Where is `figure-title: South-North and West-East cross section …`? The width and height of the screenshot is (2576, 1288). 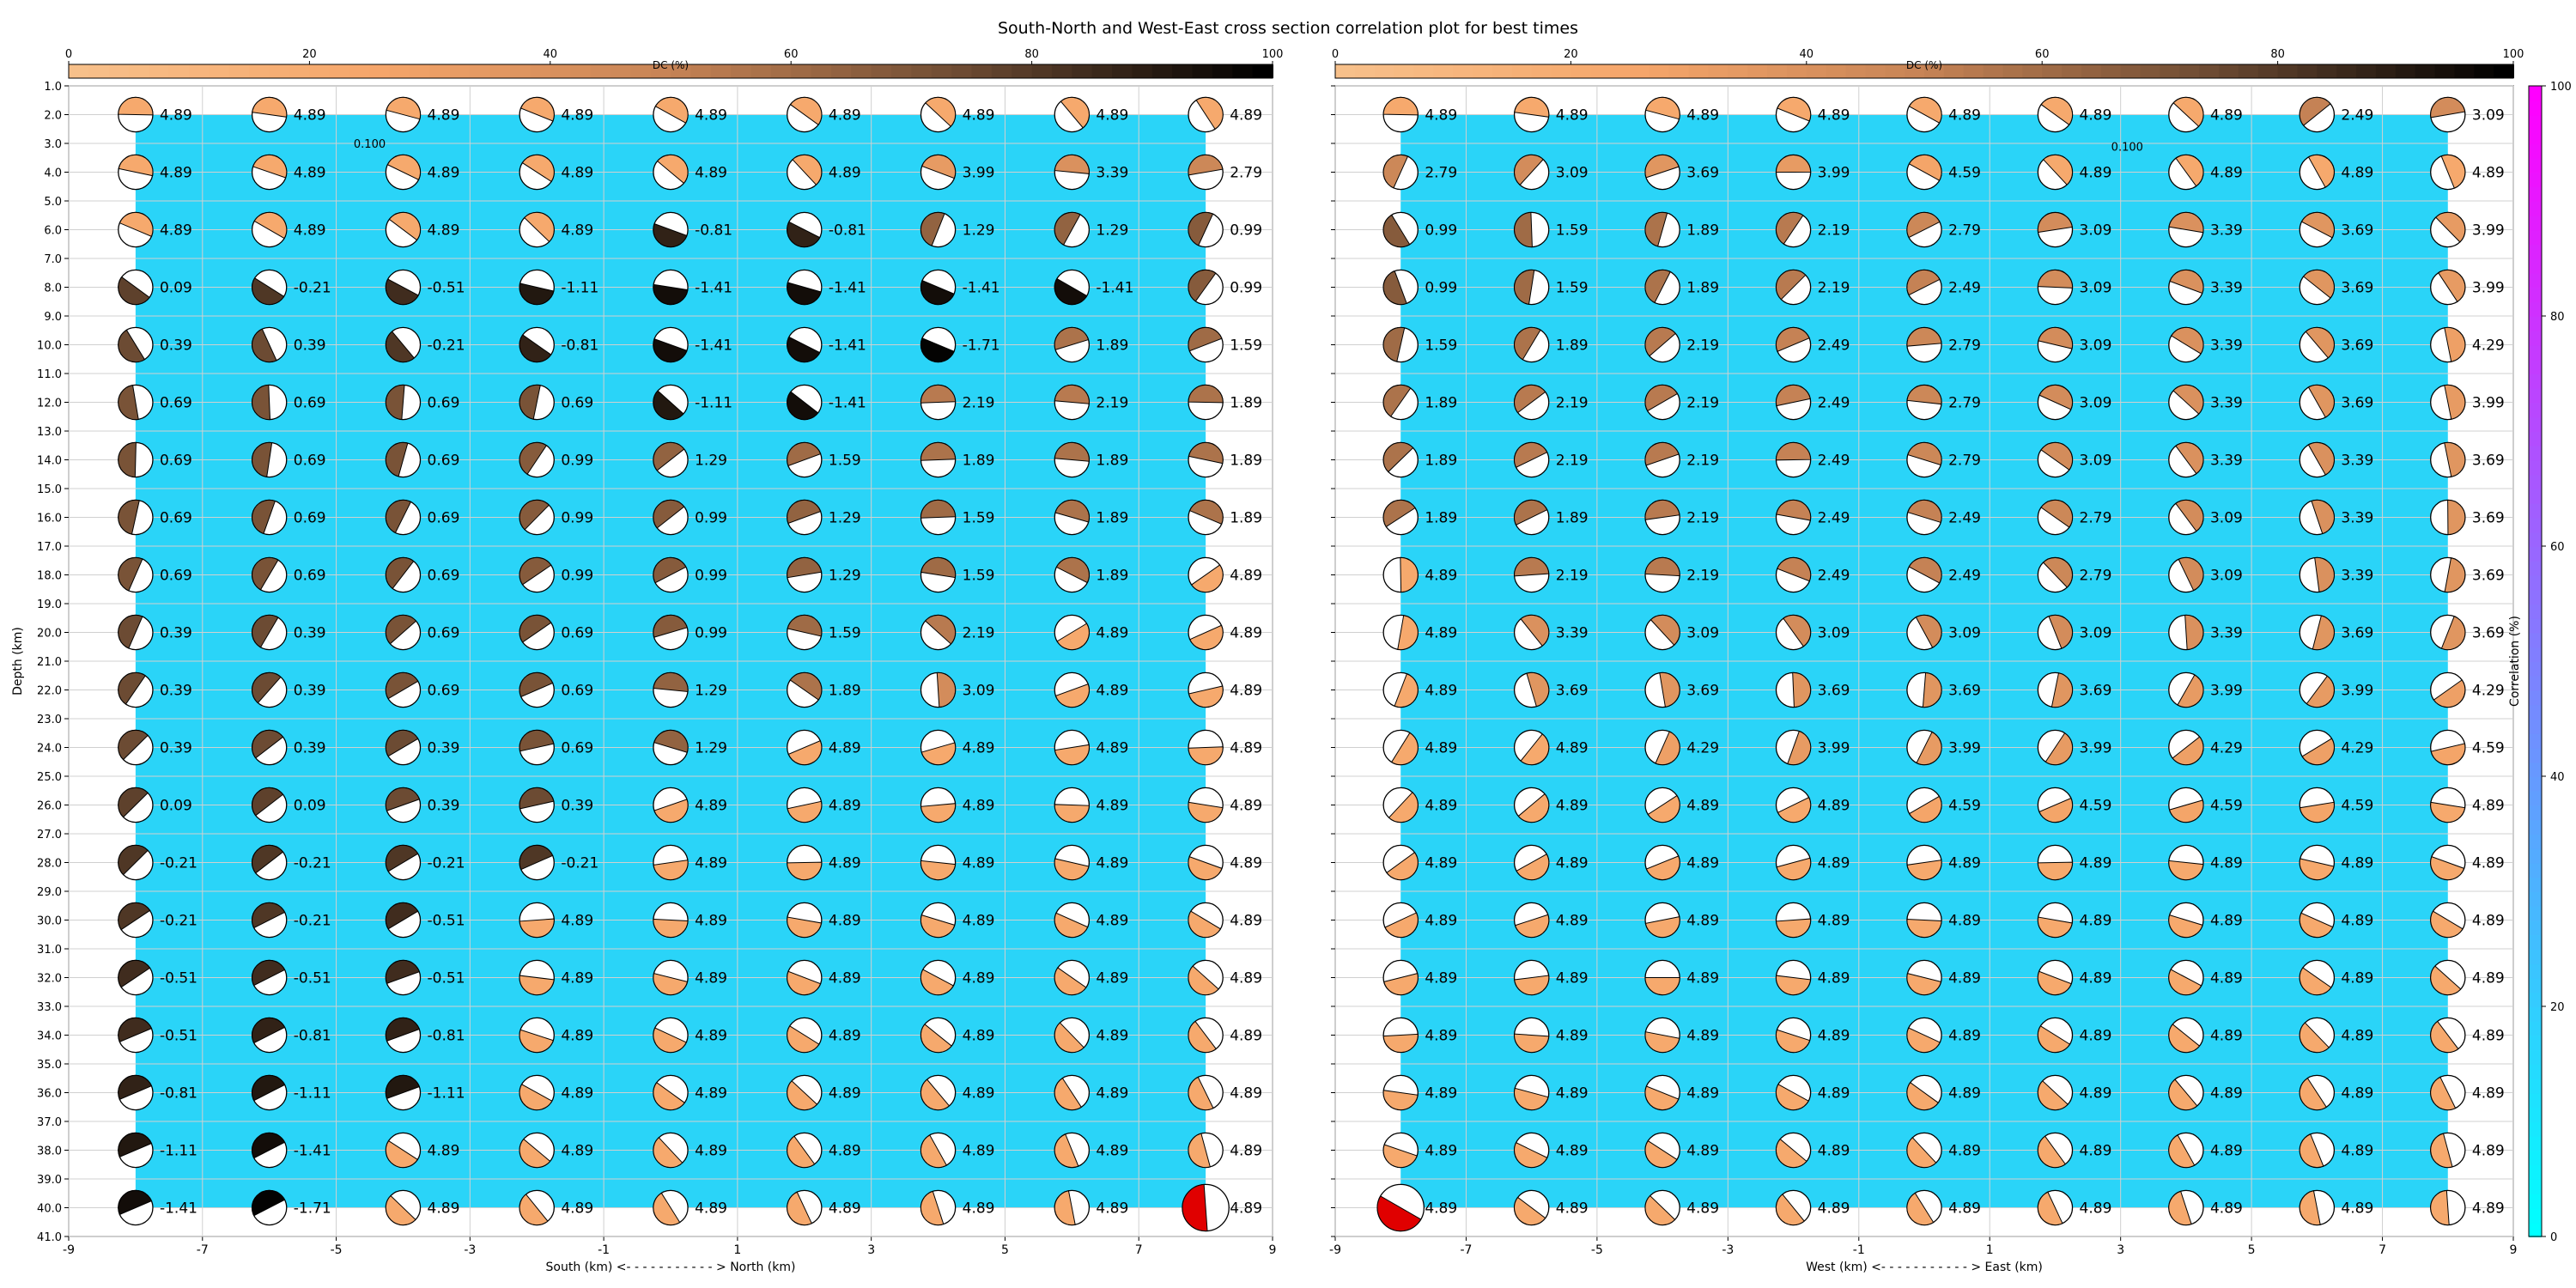
figure-title: South-North and West-East cross section … is located at coordinates (1288, 28).